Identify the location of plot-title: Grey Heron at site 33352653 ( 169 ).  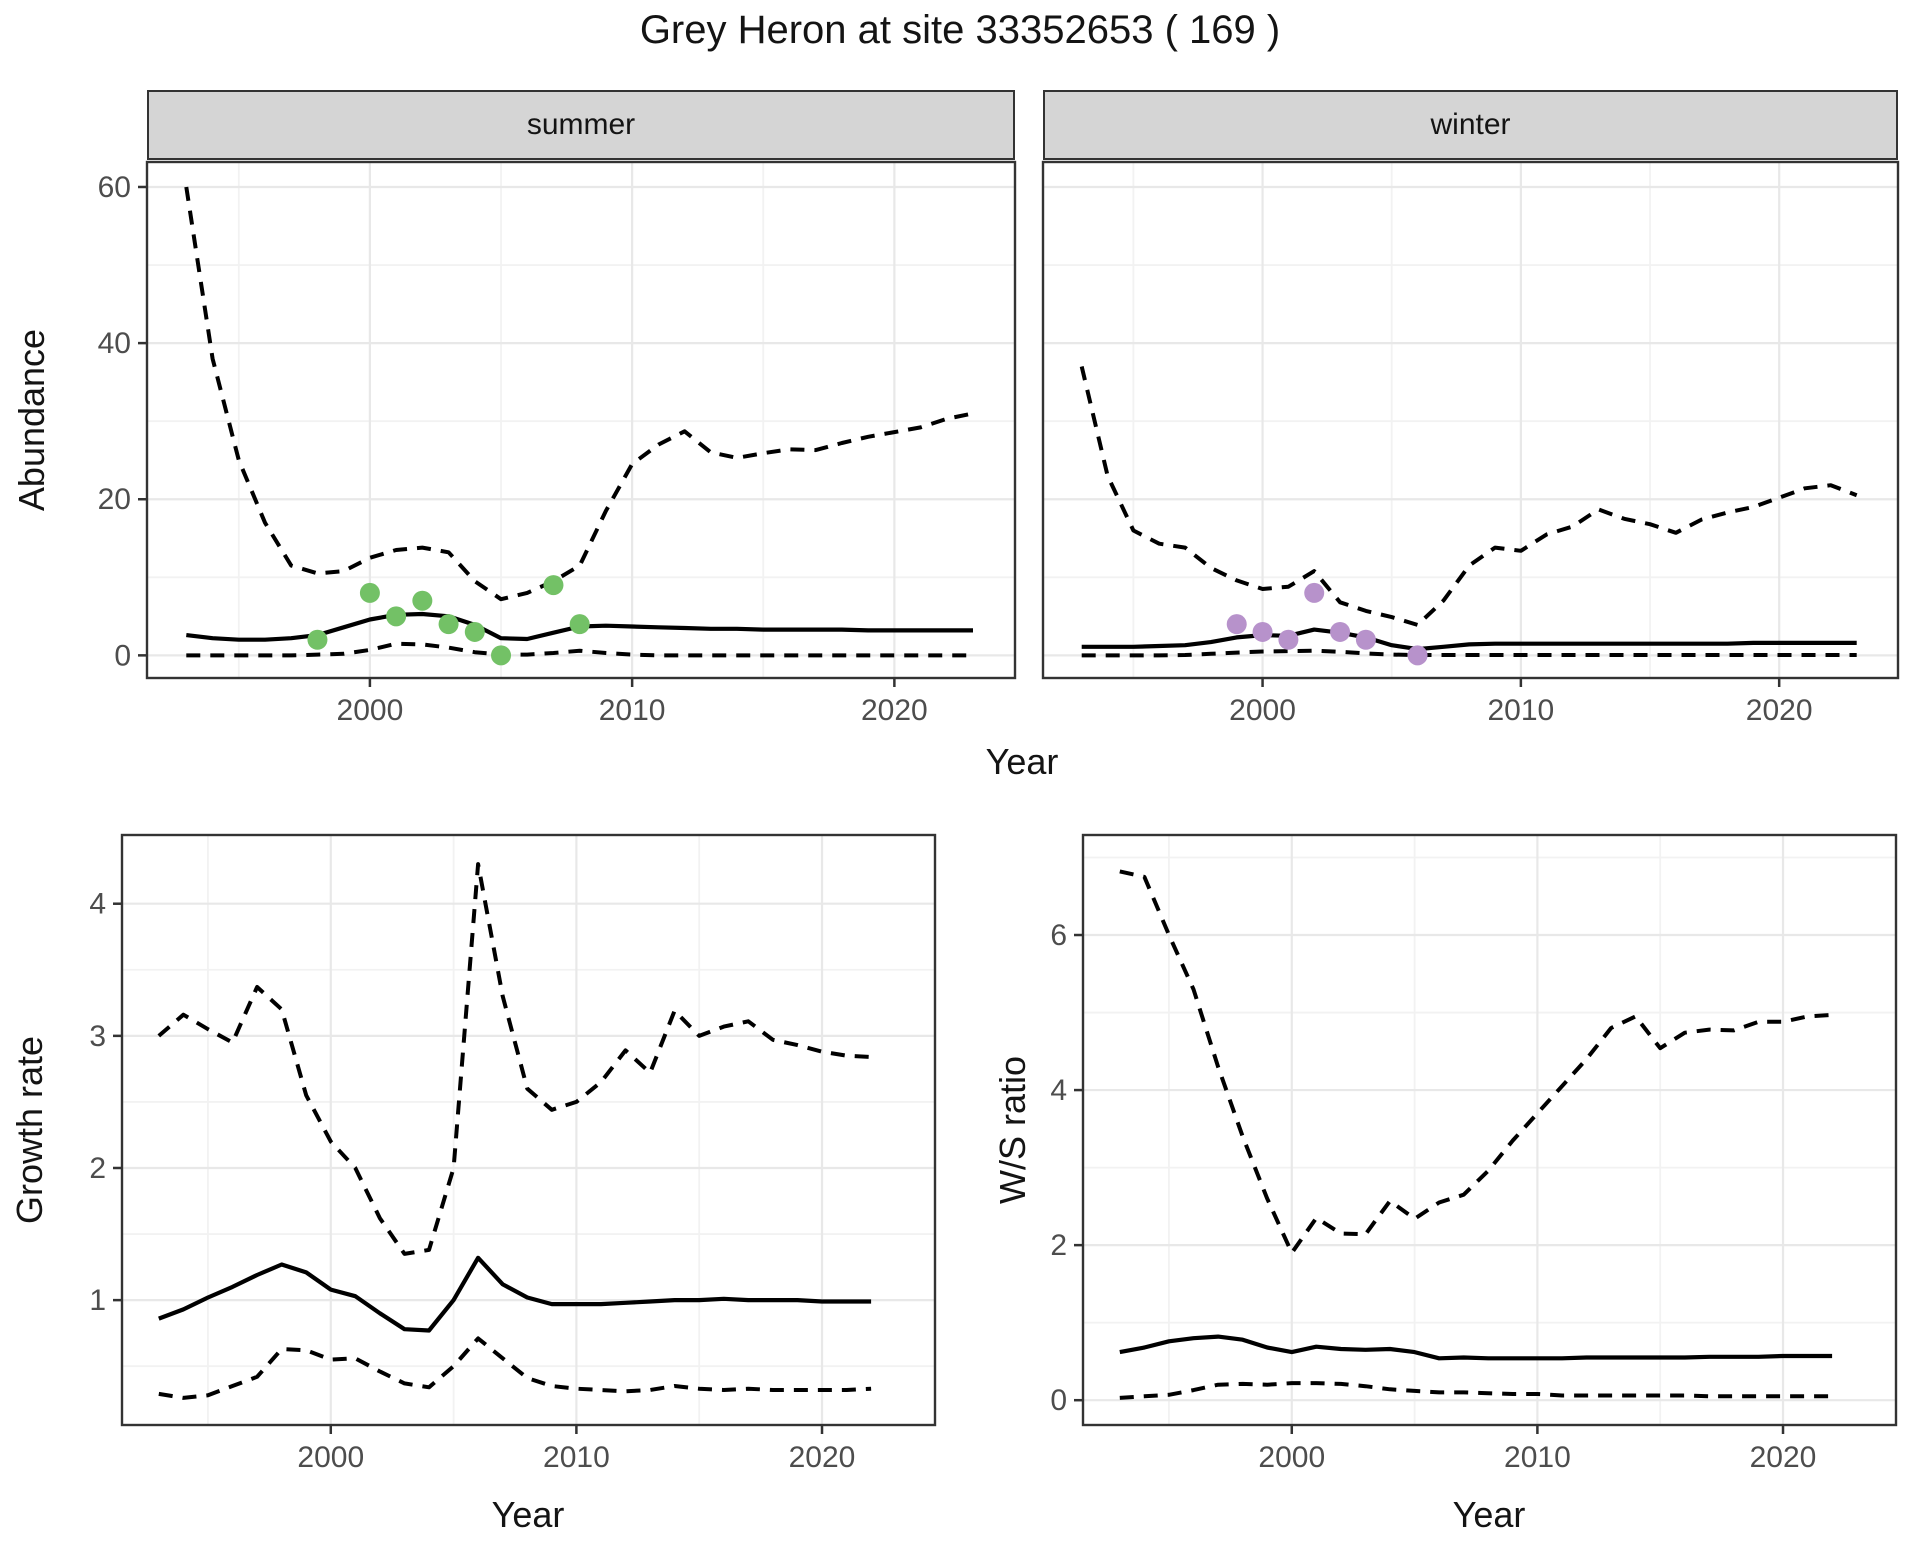
(960, 30).